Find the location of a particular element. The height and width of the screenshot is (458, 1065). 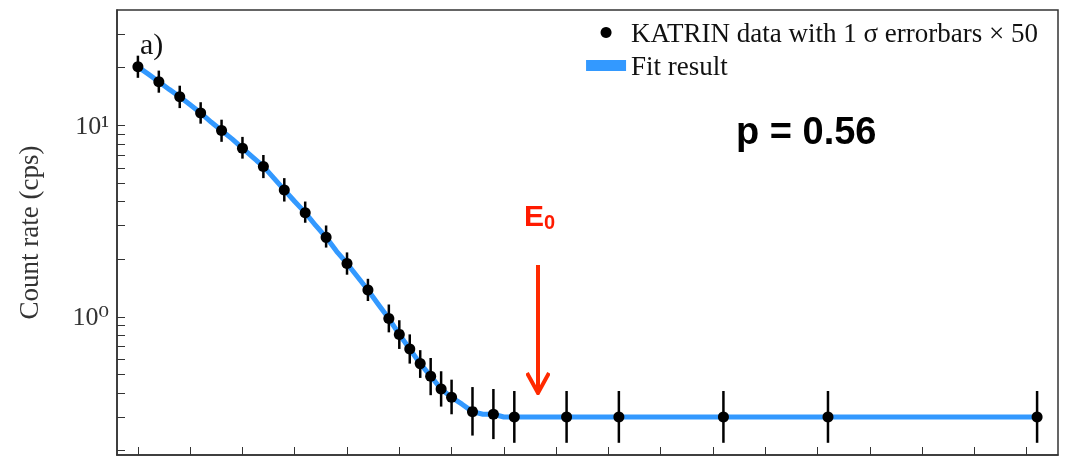

annotation: a) is located at coordinates (152, 43).